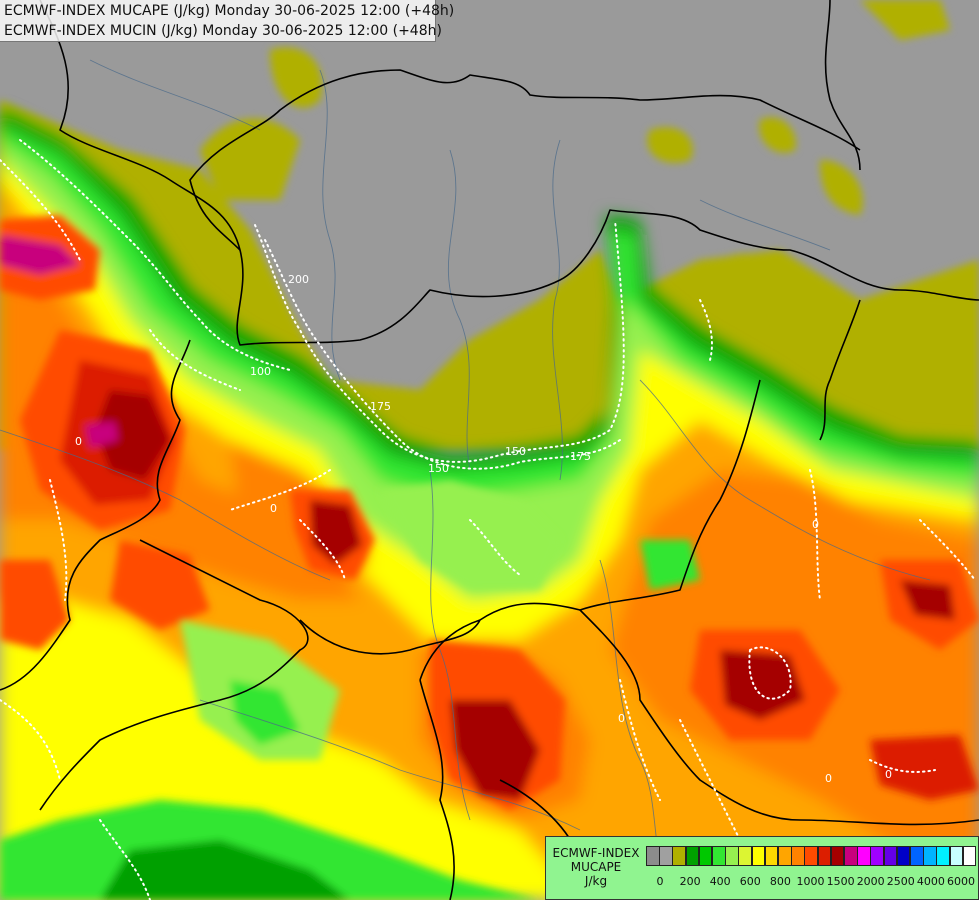 Image resolution: width=979 pixels, height=900 pixels. What do you see at coordinates (596, 853) in the screenshot?
I see `legend-model-label: ECMWF-INDEX` at bounding box center [596, 853].